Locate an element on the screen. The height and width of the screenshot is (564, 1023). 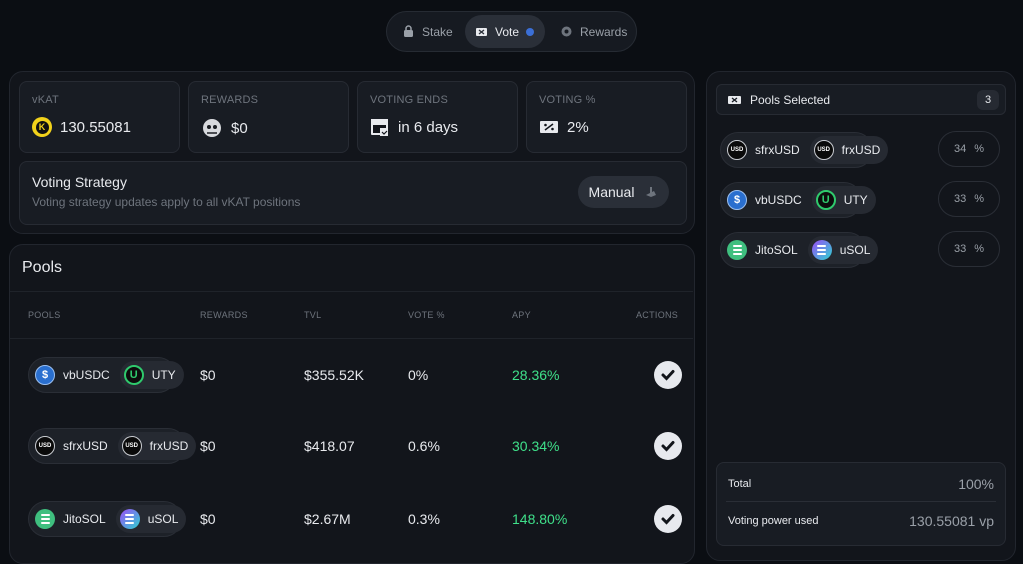
column-tvl: TVL is located at coordinates (313, 315).